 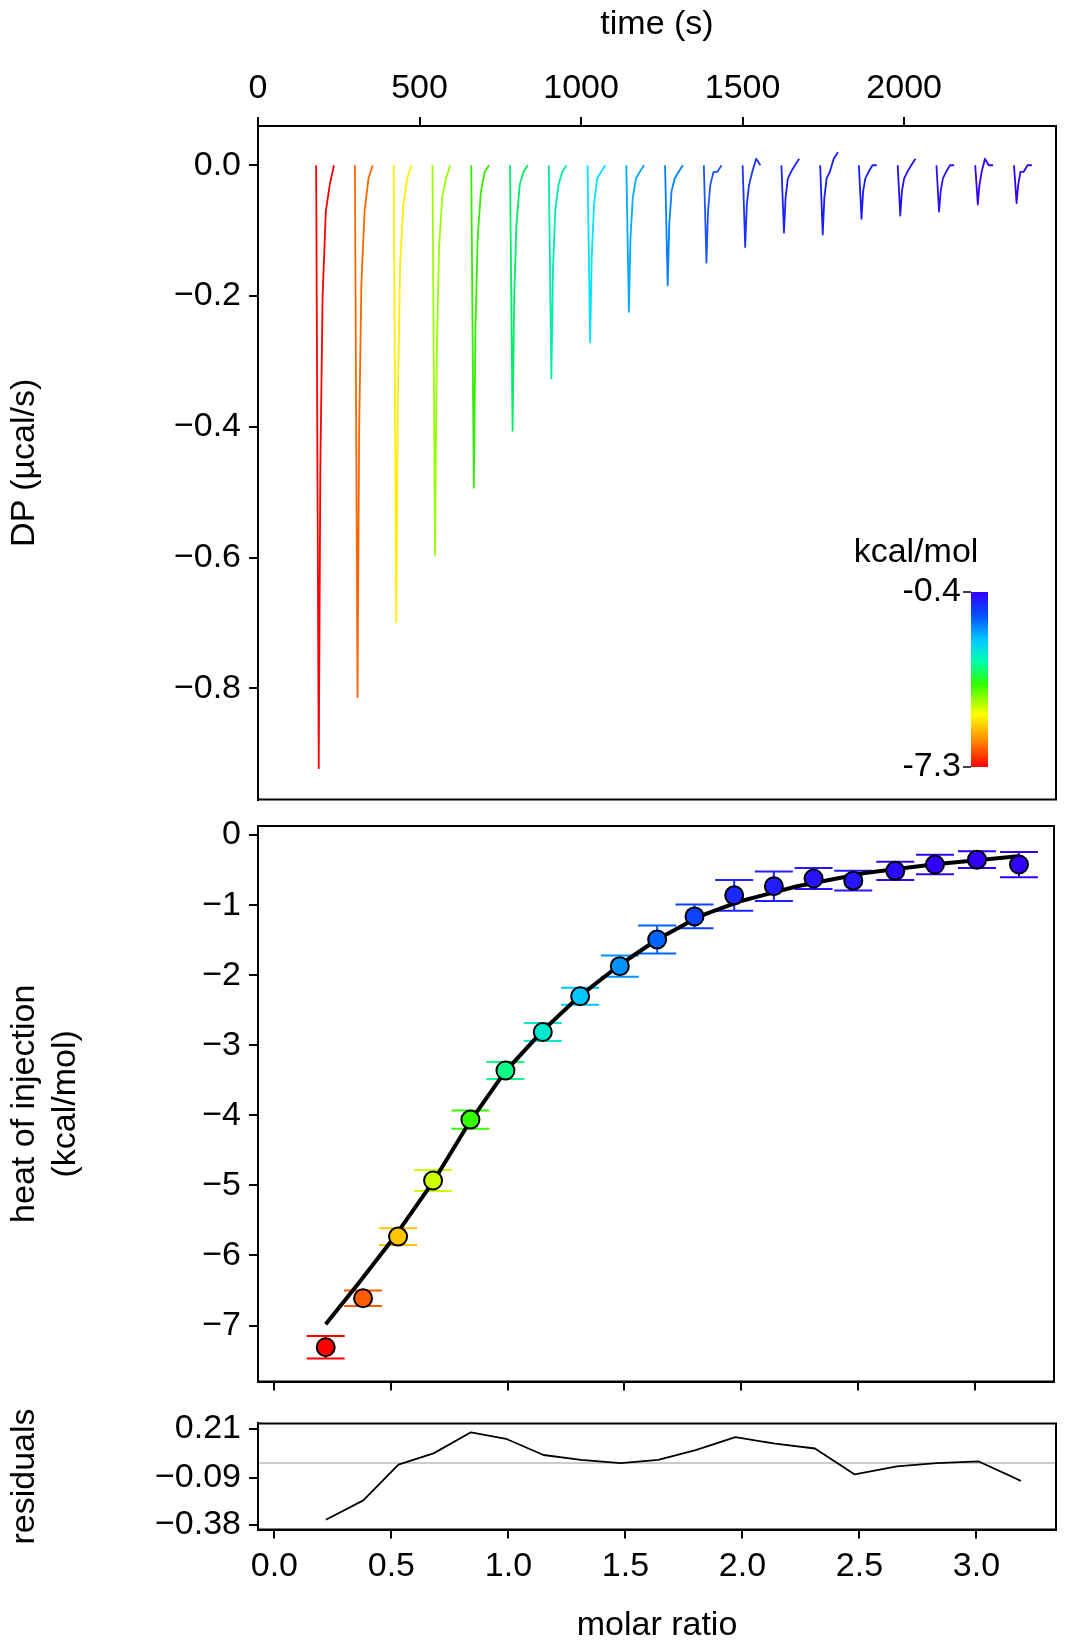 I want to click on y-tick-label: 0.21, so click(x=207, y=1426).